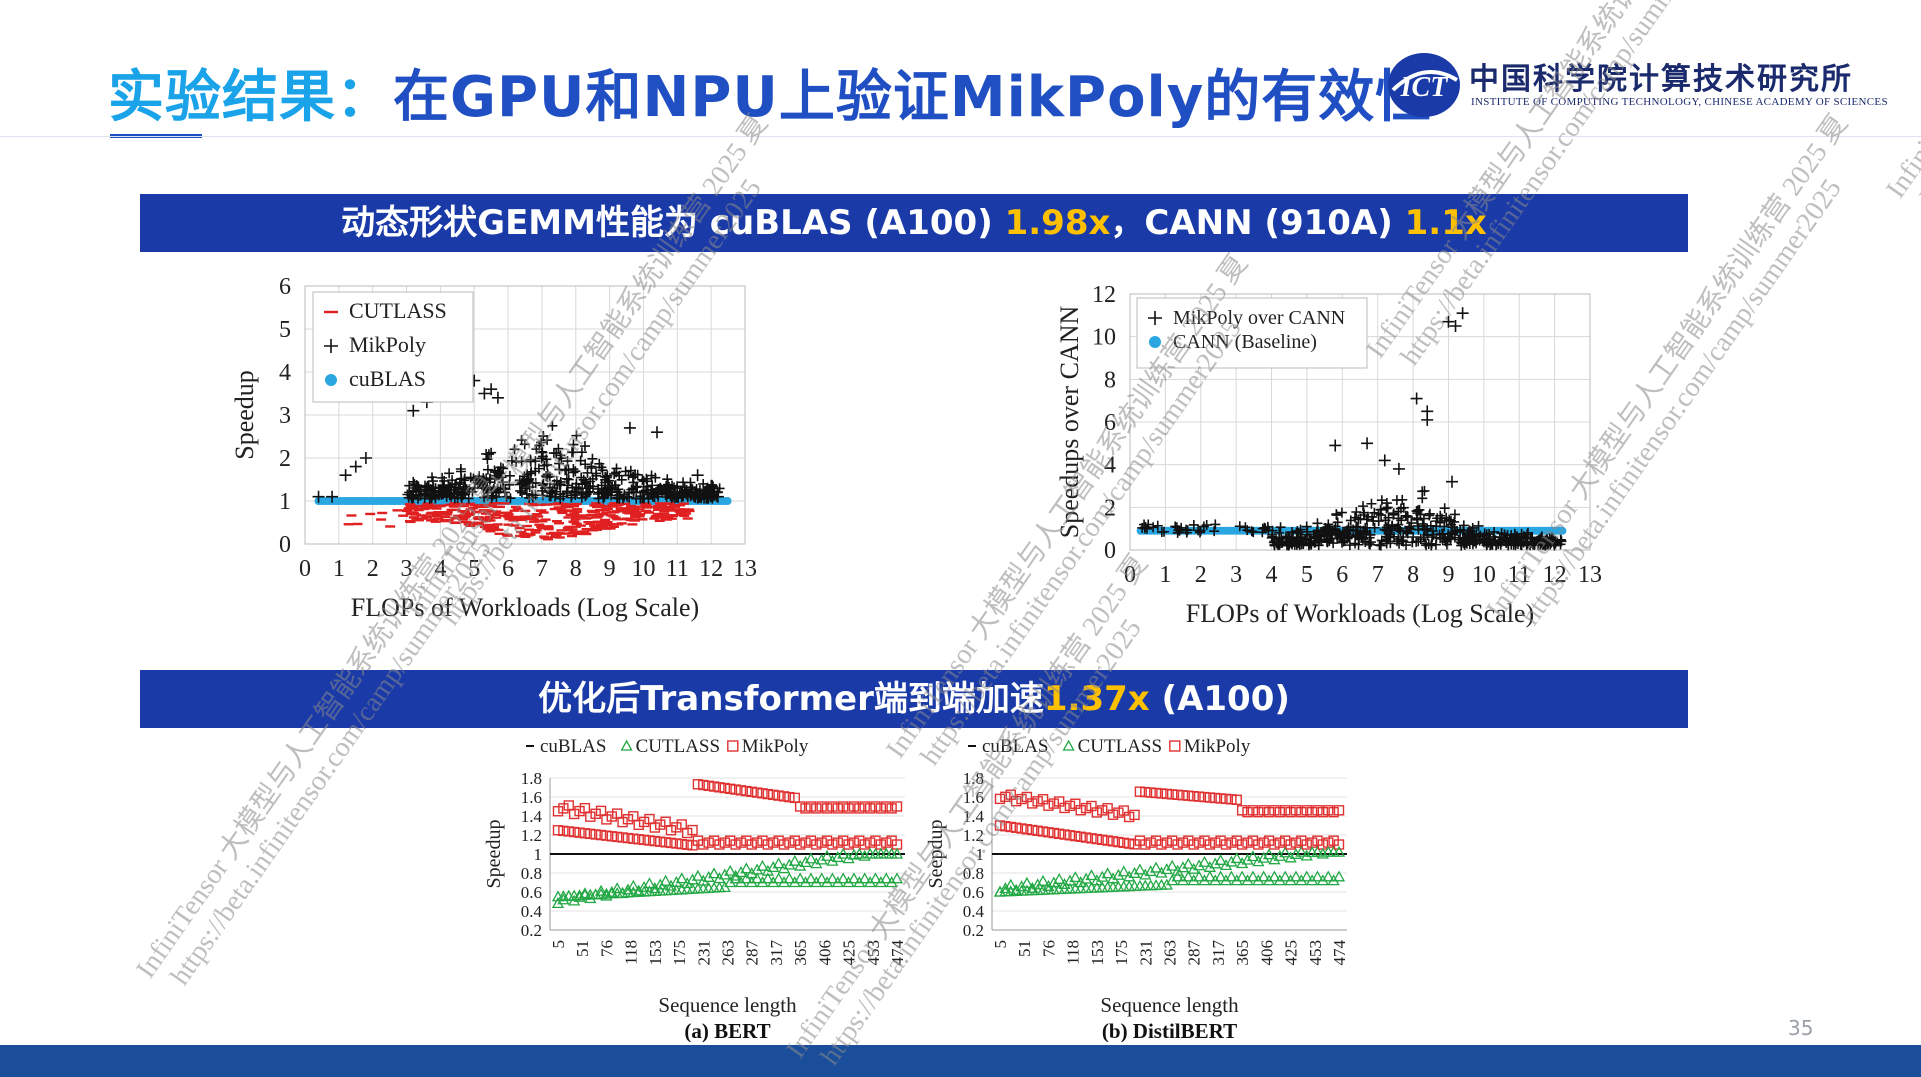 The image size is (1921, 1077). Describe the element at coordinates (1801, 1028) in the screenshot. I see `page-number: 35` at that location.